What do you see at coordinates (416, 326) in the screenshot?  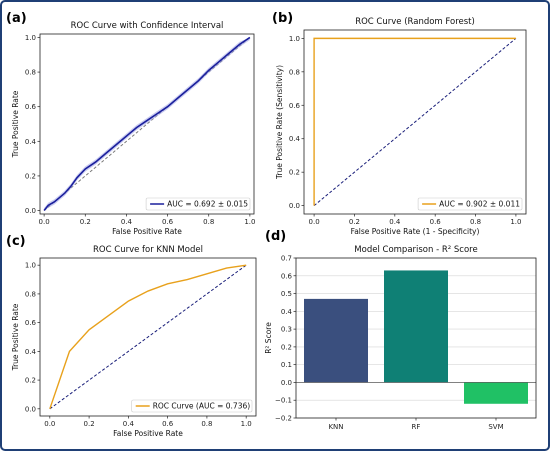 I see `bar-rf` at bounding box center [416, 326].